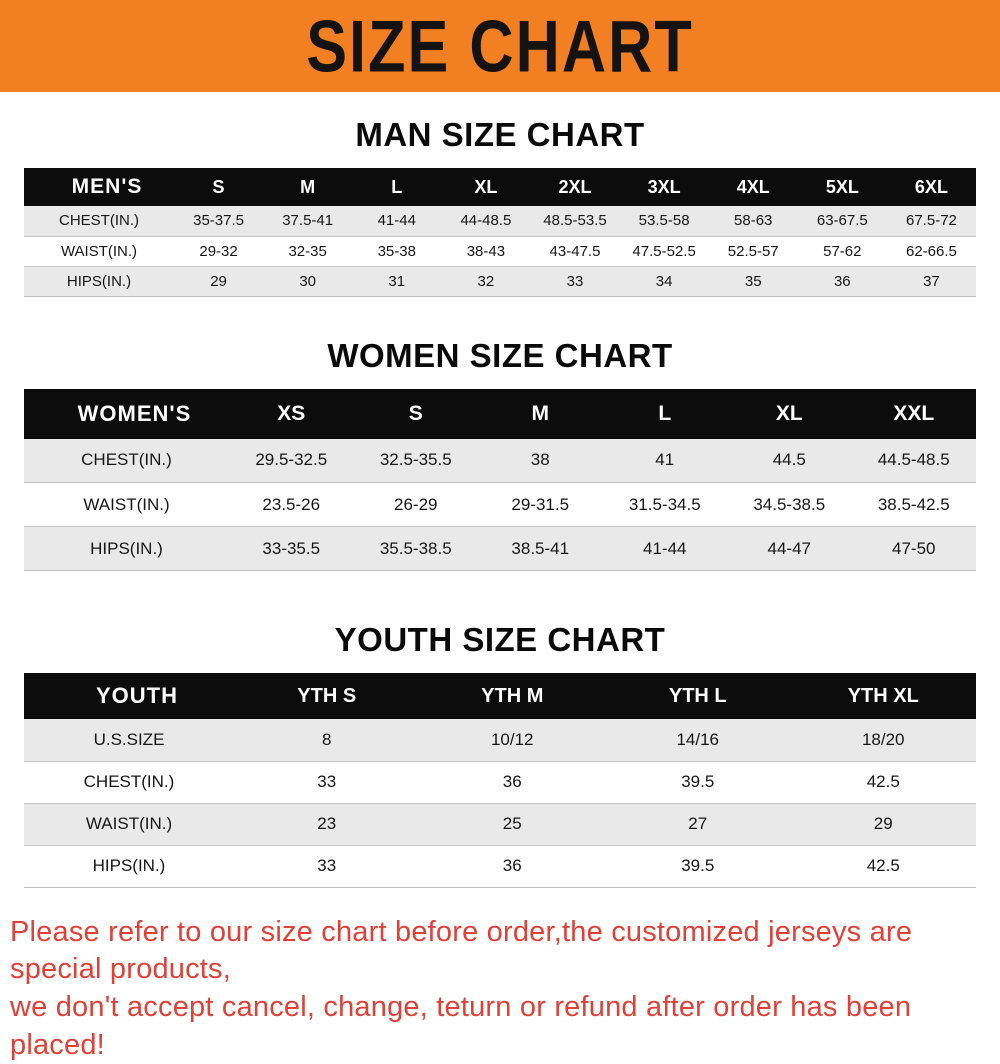 The width and height of the screenshot is (1000, 1064). I want to click on size-value: 10/12, so click(513, 740).